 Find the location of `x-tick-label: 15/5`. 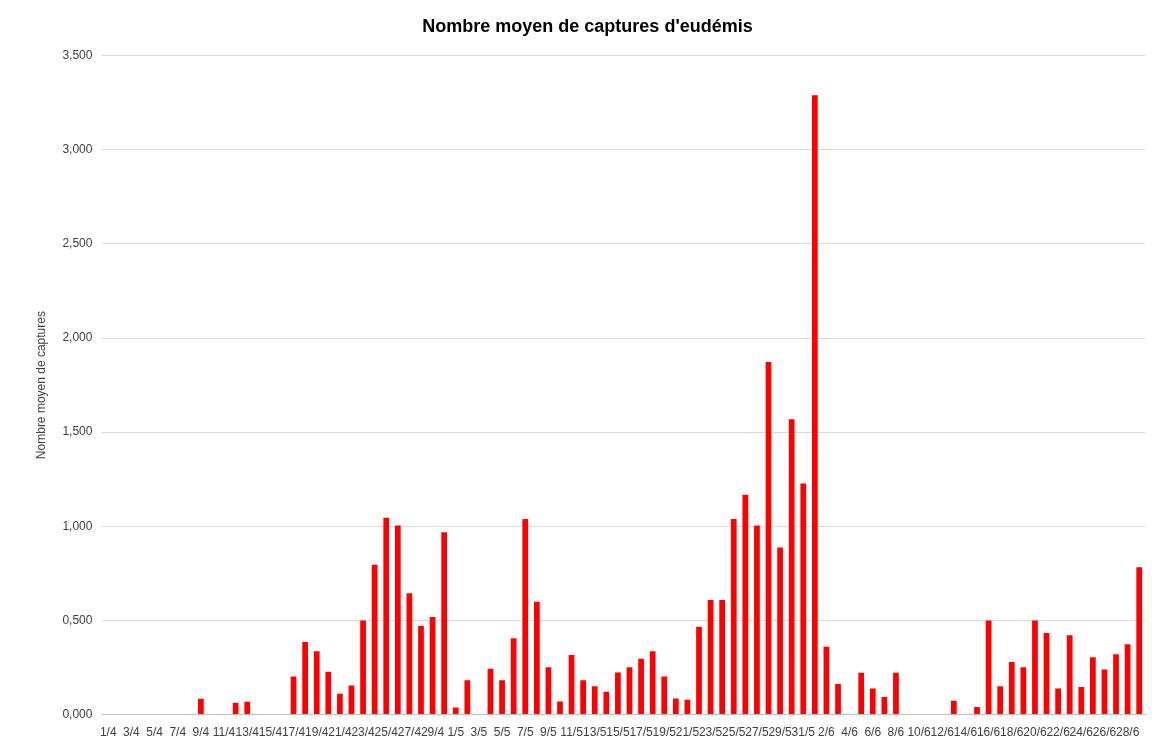

x-tick-label: 15/5 is located at coordinates (618, 732).